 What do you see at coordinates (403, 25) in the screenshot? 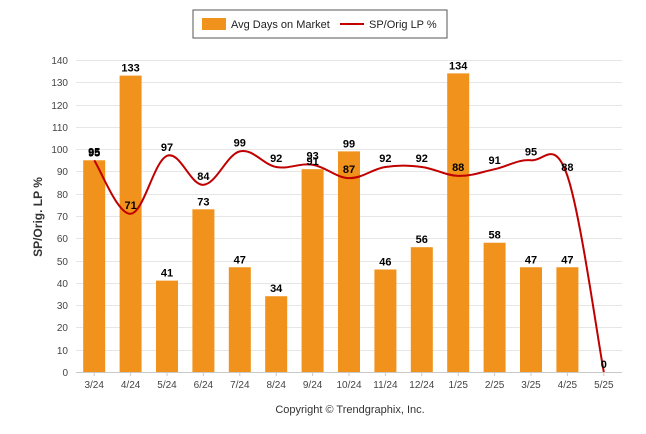
I see `legend-label-line: SP/Orig LP %` at bounding box center [403, 25].